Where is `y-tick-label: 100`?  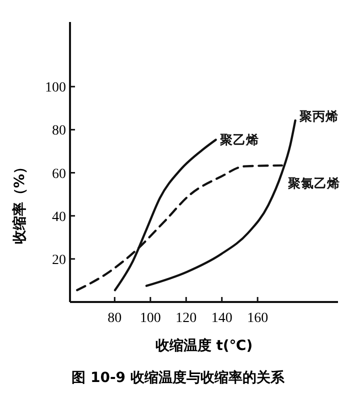
y-tick-label: 100 is located at coordinates (55, 88).